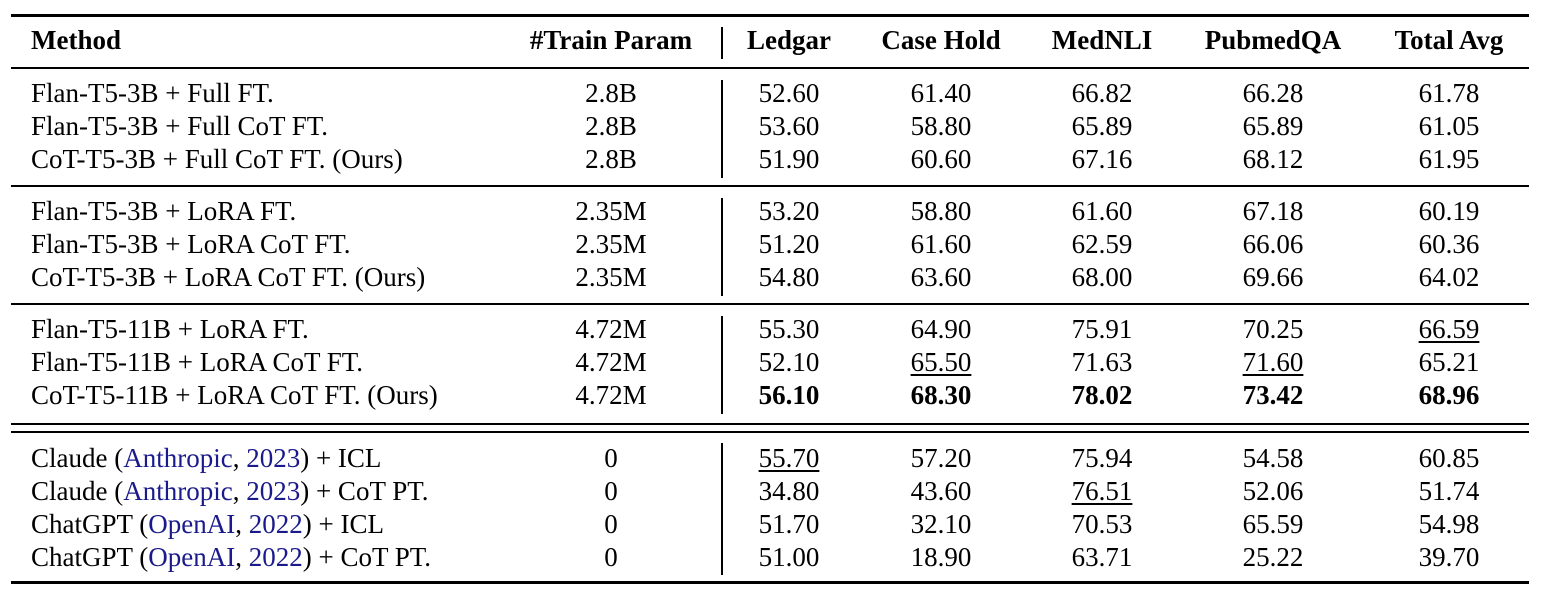  Describe the element at coordinates (1273, 93) in the screenshot. I see `pubmedqa-cell: 66.28` at that location.